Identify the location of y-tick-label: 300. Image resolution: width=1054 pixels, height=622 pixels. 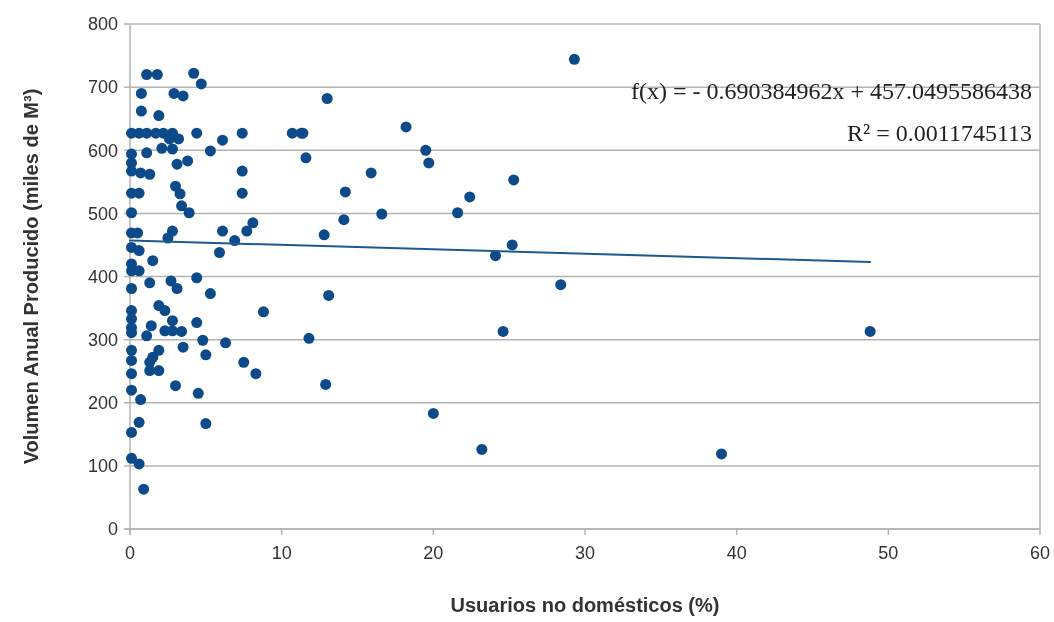
(102, 339).